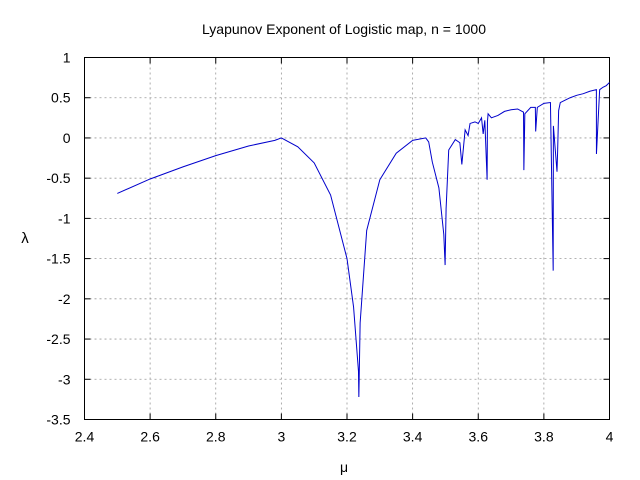 This screenshot has width=640, height=480. What do you see at coordinates (479, 437) in the screenshot?
I see `x-tick-label: 3.6` at bounding box center [479, 437].